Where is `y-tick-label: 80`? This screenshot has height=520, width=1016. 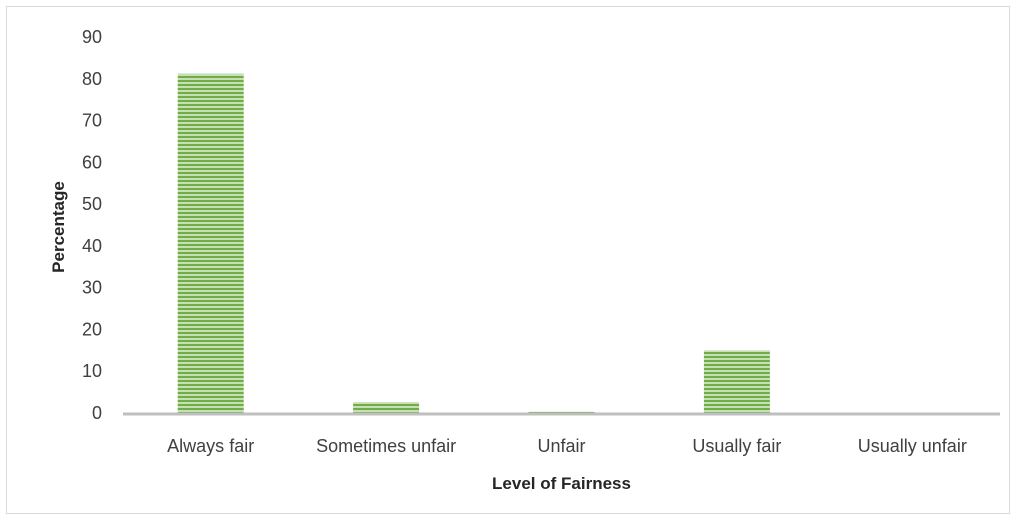 y-tick-label: 80 is located at coordinates (92, 79).